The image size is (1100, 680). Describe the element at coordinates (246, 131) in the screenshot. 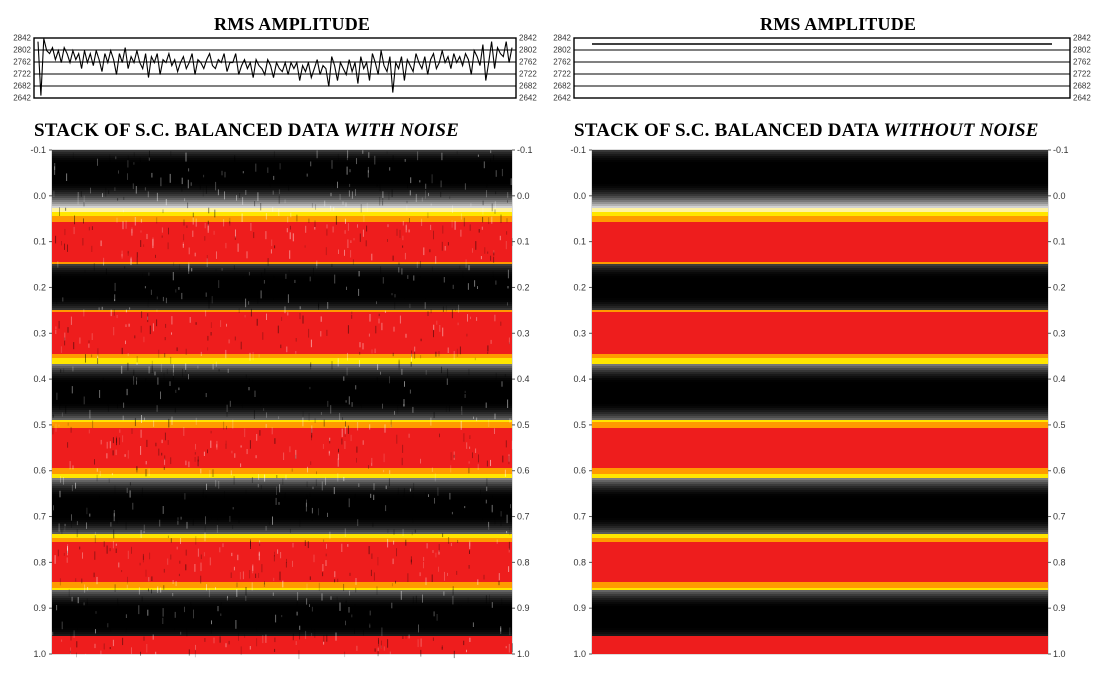

I see `stack-title-left: STACK OF S.C. BALANCED DATA WITH NOISE` at that location.